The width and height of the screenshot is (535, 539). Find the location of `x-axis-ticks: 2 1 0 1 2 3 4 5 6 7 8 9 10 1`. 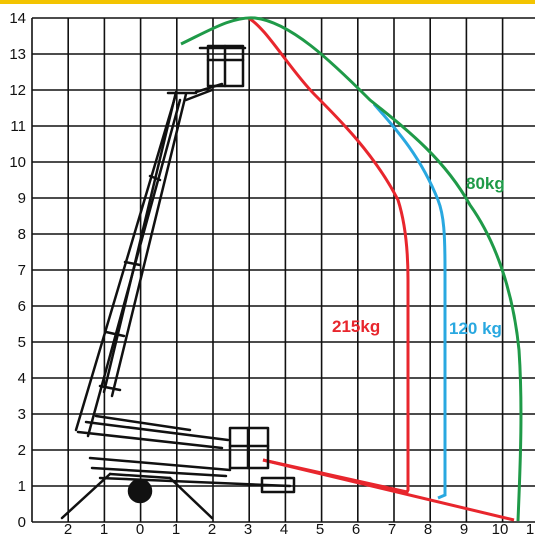

x-axis-ticks: 2 1 0 1 2 3 4 5 6 7 8 9 10 1 is located at coordinates (299, 529).